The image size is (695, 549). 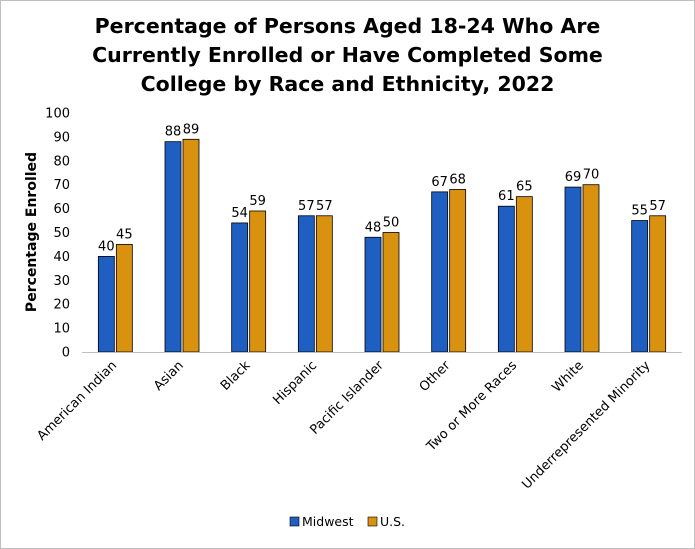 What do you see at coordinates (169, 376) in the screenshot?
I see `x-tick-label: Asian` at bounding box center [169, 376].